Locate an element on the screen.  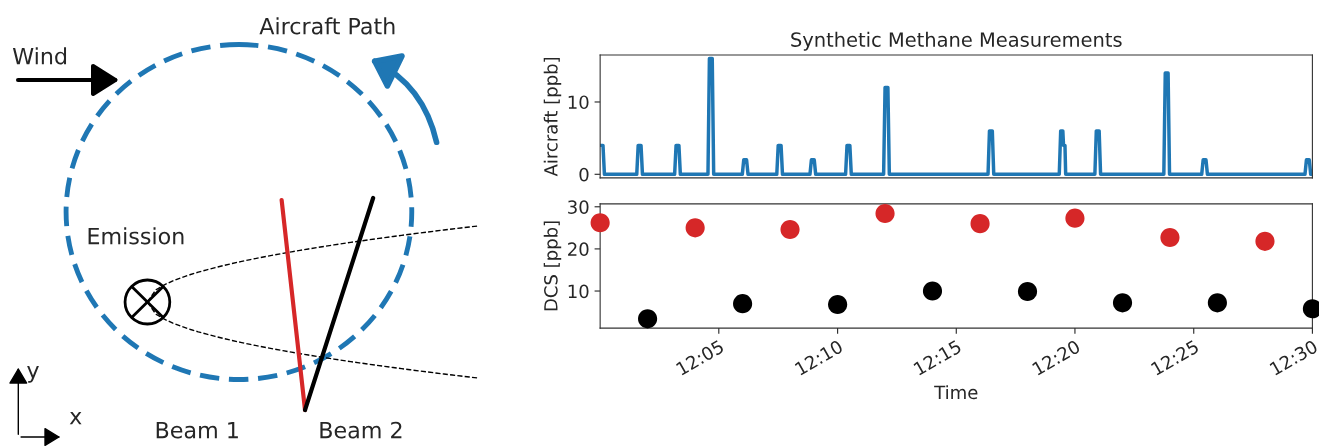
y-axis-title: DCS [ppb] is located at coordinates (552, 266).